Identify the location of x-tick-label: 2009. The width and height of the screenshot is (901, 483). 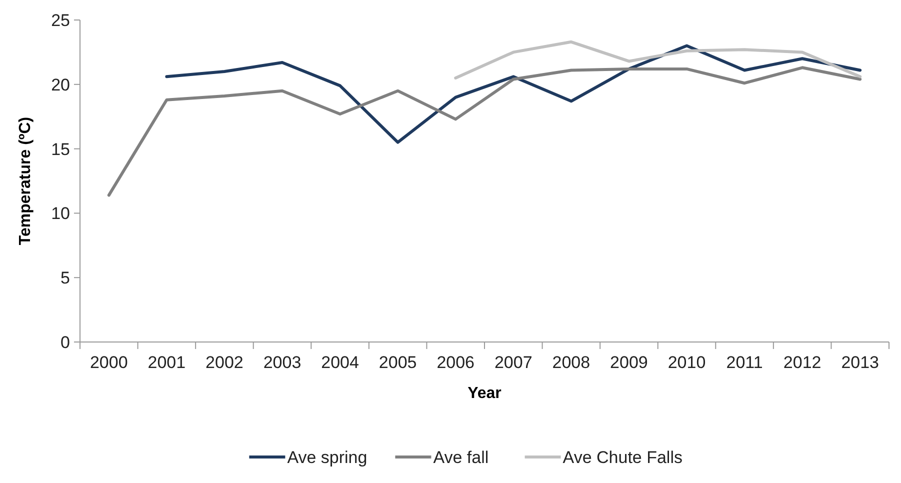
(629, 362).